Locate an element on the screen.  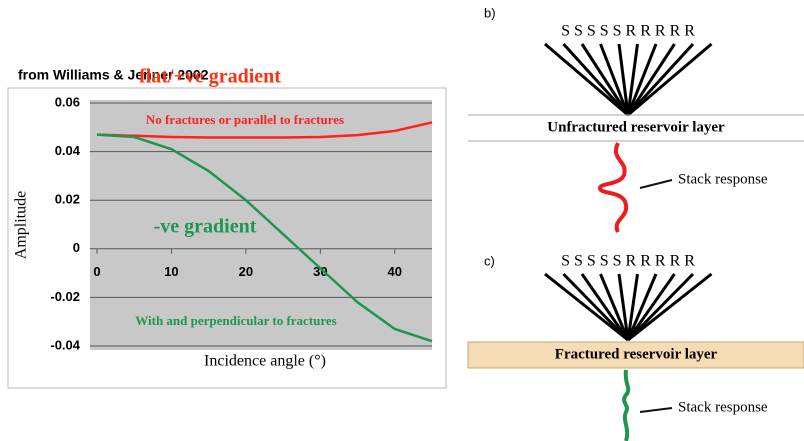
y-tick-label: 0 is located at coordinates (76, 247).